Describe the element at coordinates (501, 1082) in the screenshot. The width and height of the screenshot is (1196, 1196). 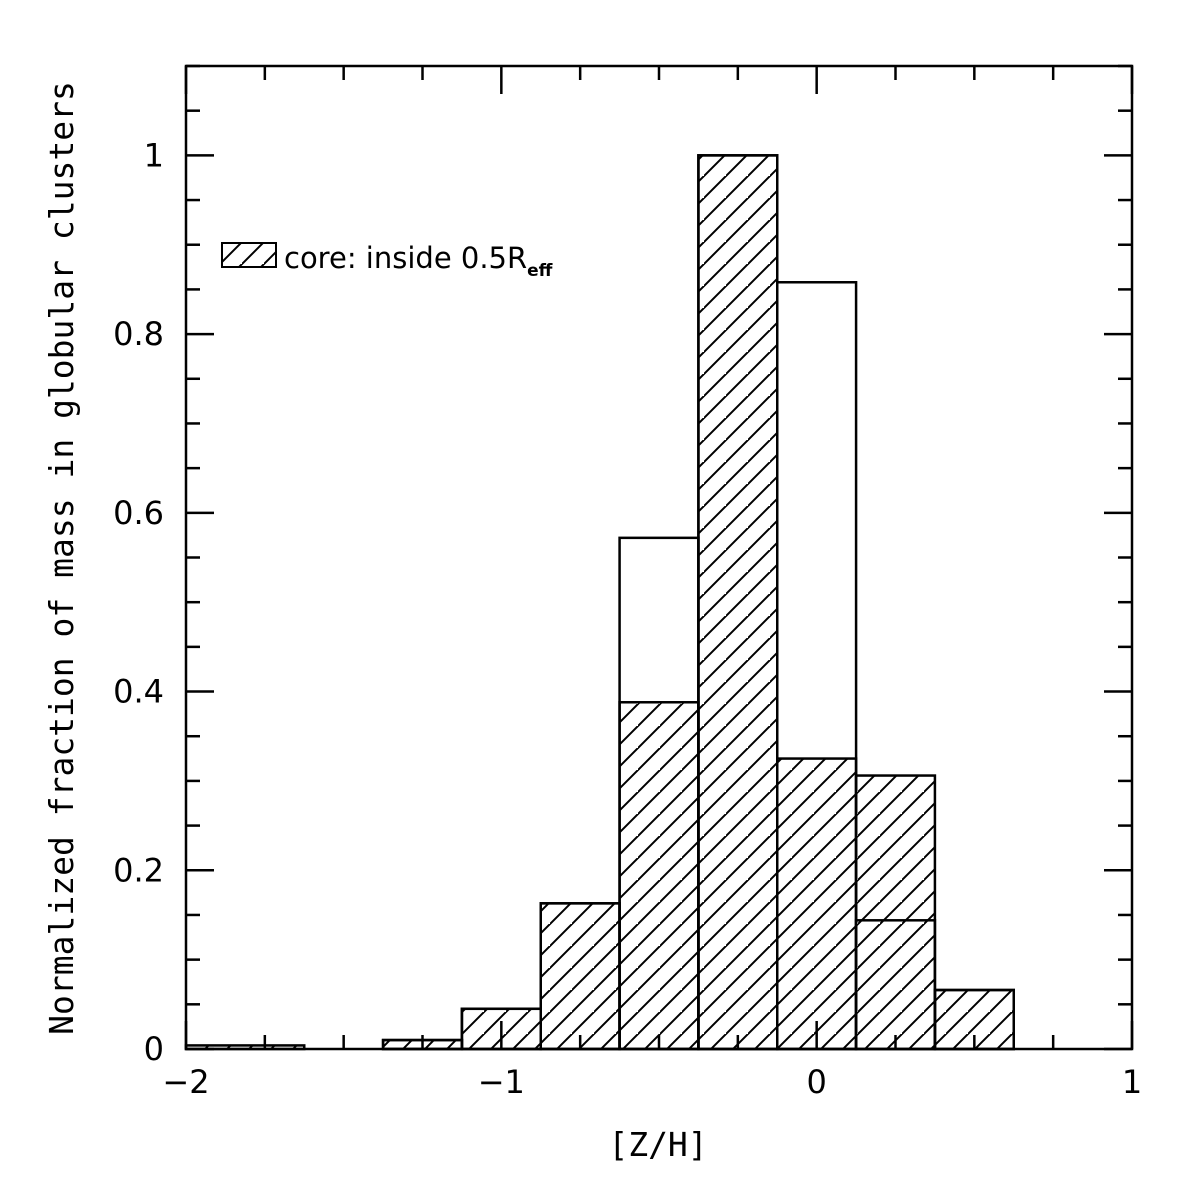
I see `x-tick-label: −1` at that location.